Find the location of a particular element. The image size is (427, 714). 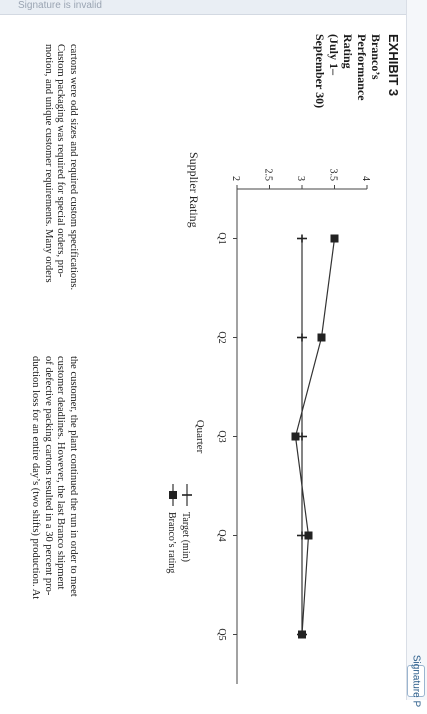

y-tick-label: 3 is located at coordinates (300, 178).